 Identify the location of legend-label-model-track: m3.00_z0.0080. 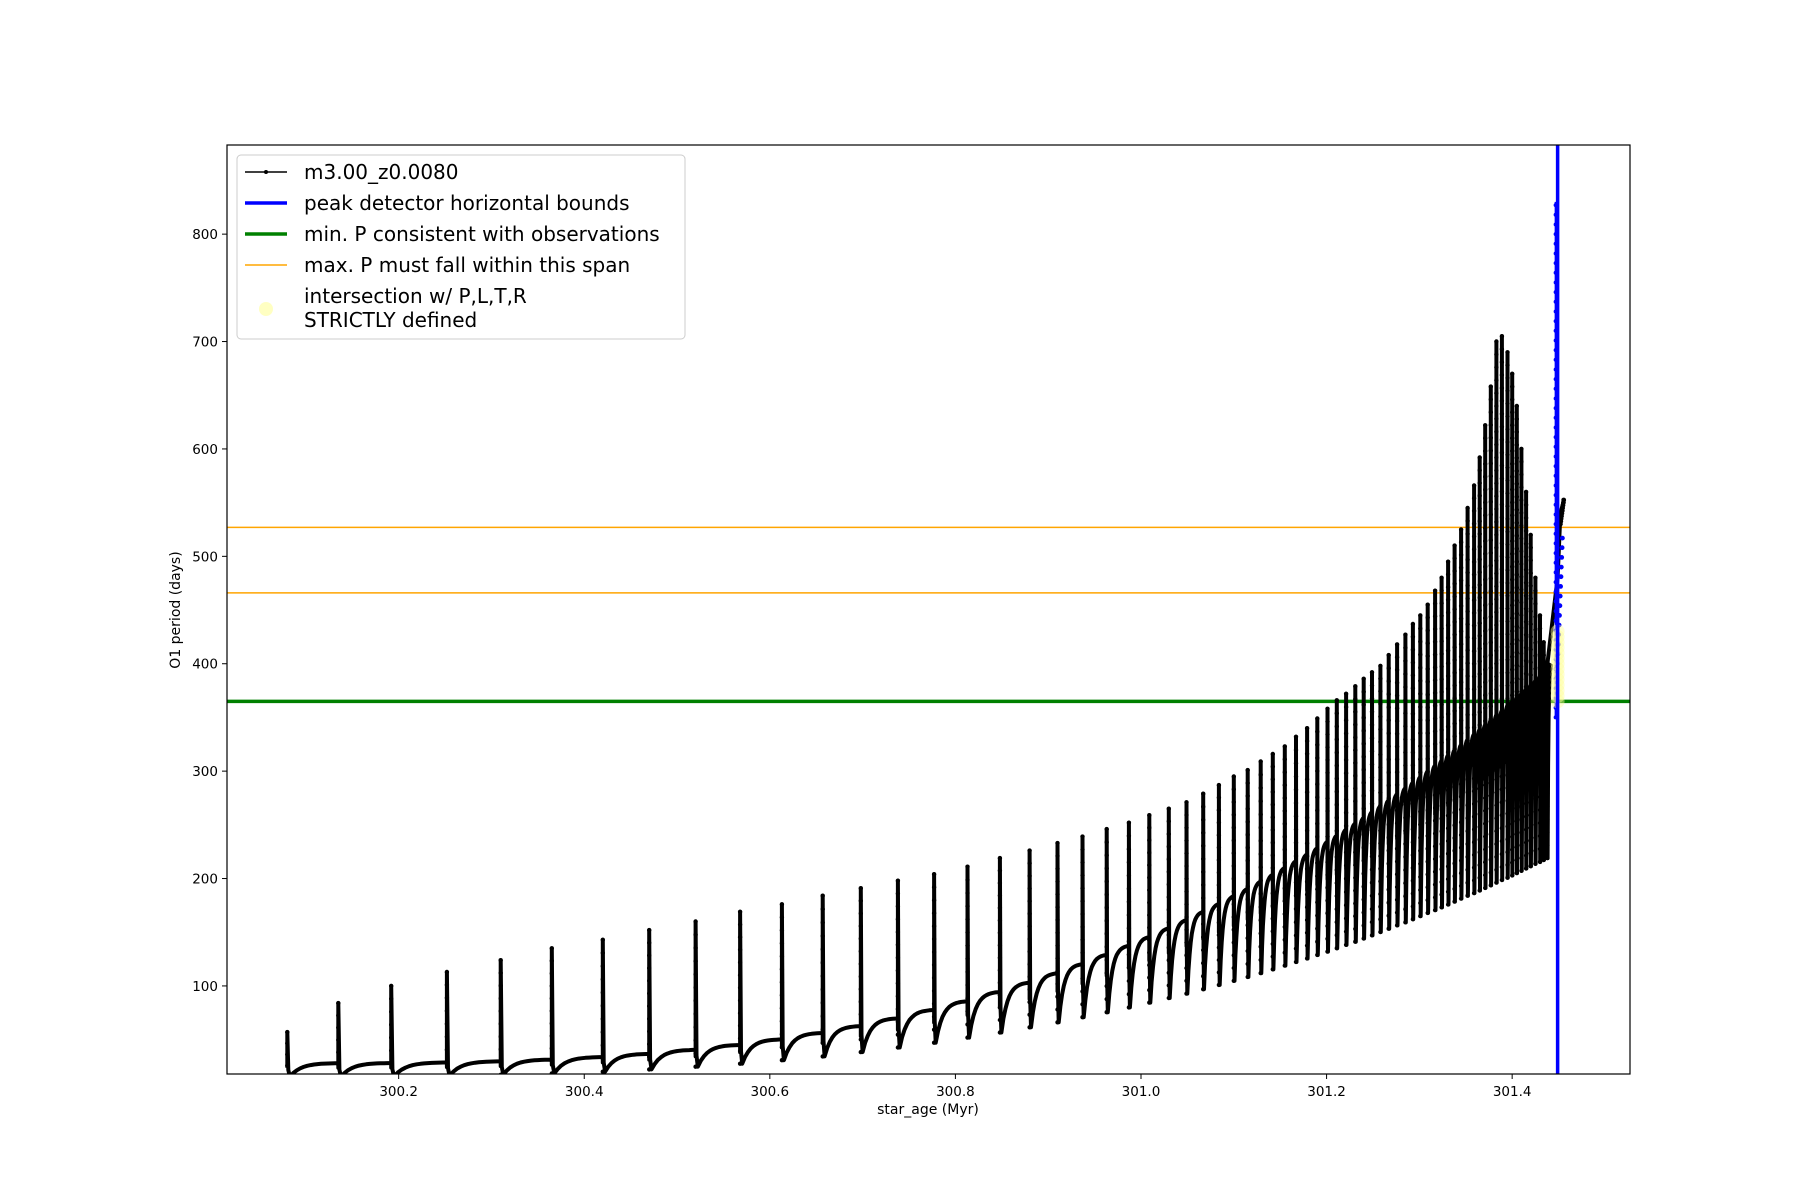
(381, 172).